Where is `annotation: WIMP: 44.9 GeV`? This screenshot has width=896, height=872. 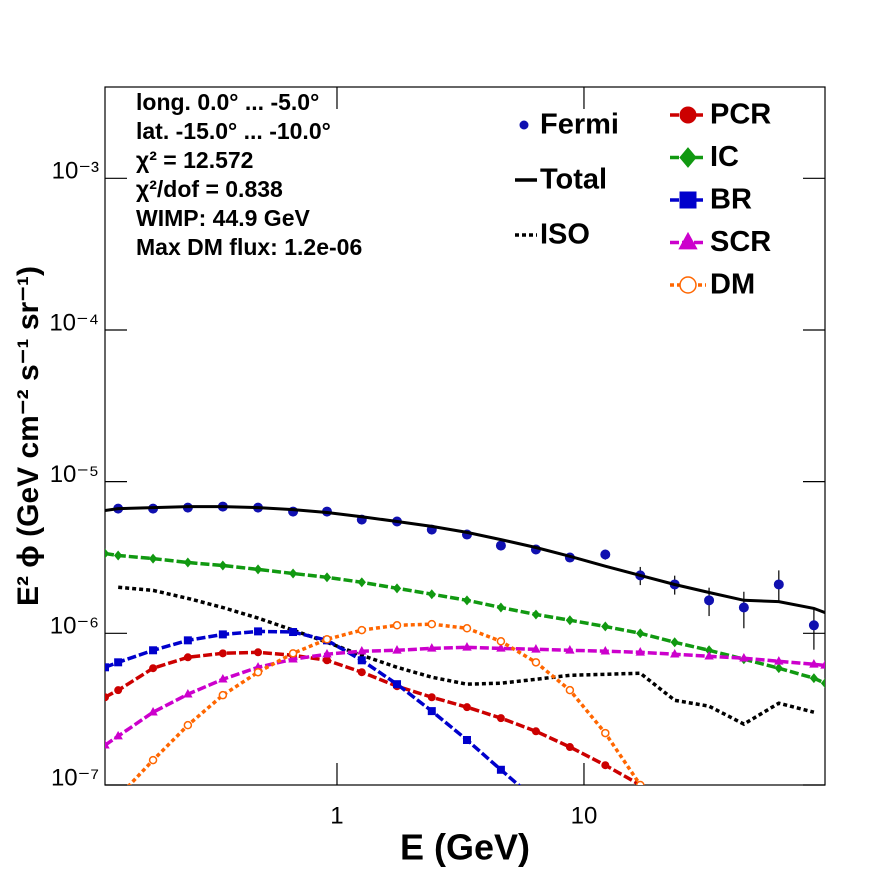
annotation: WIMP: 44.9 GeV is located at coordinates (223, 218).